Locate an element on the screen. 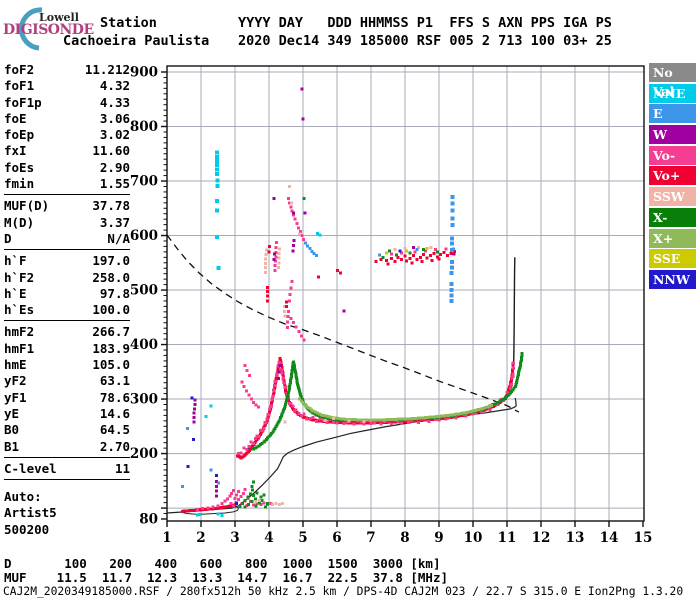 The image size is (700, 600). x-tick-label: 6 is located at coordinates (336, 538).